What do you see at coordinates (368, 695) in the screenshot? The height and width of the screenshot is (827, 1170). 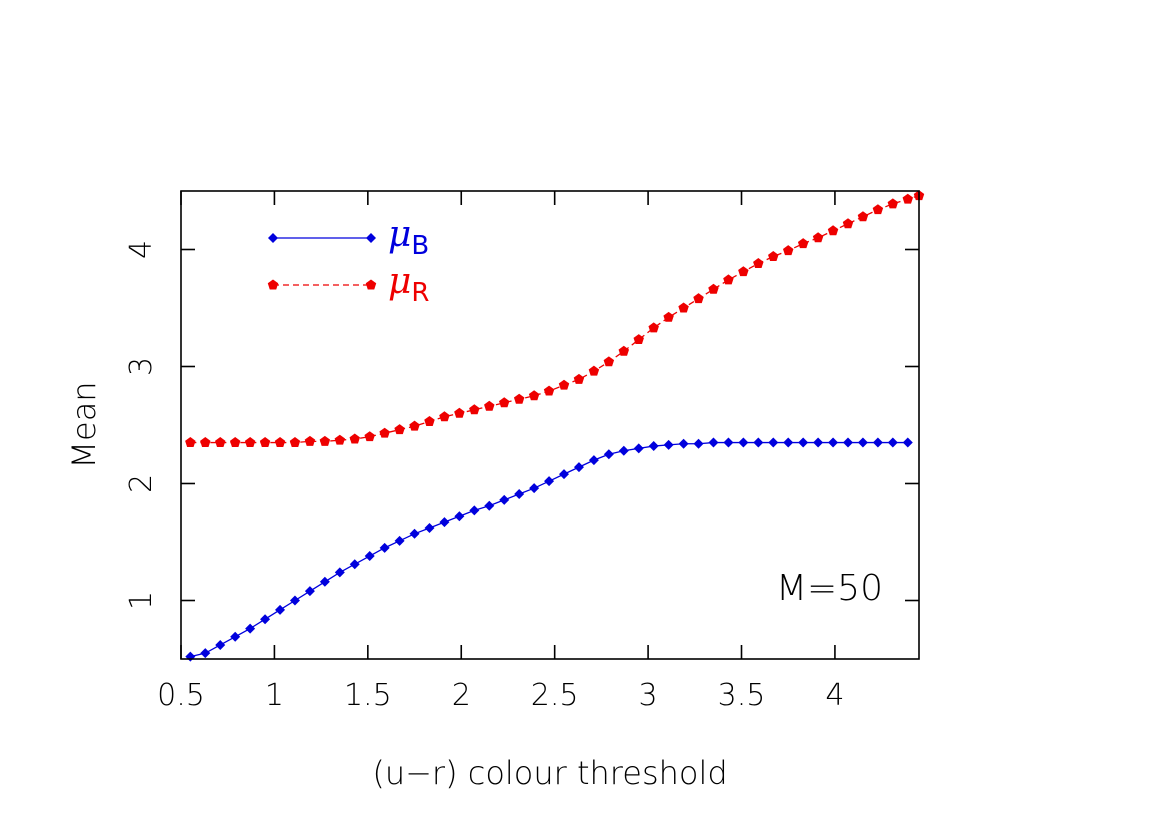 I see `x-tick-label: 1.5` at bounding box center [368, 695].